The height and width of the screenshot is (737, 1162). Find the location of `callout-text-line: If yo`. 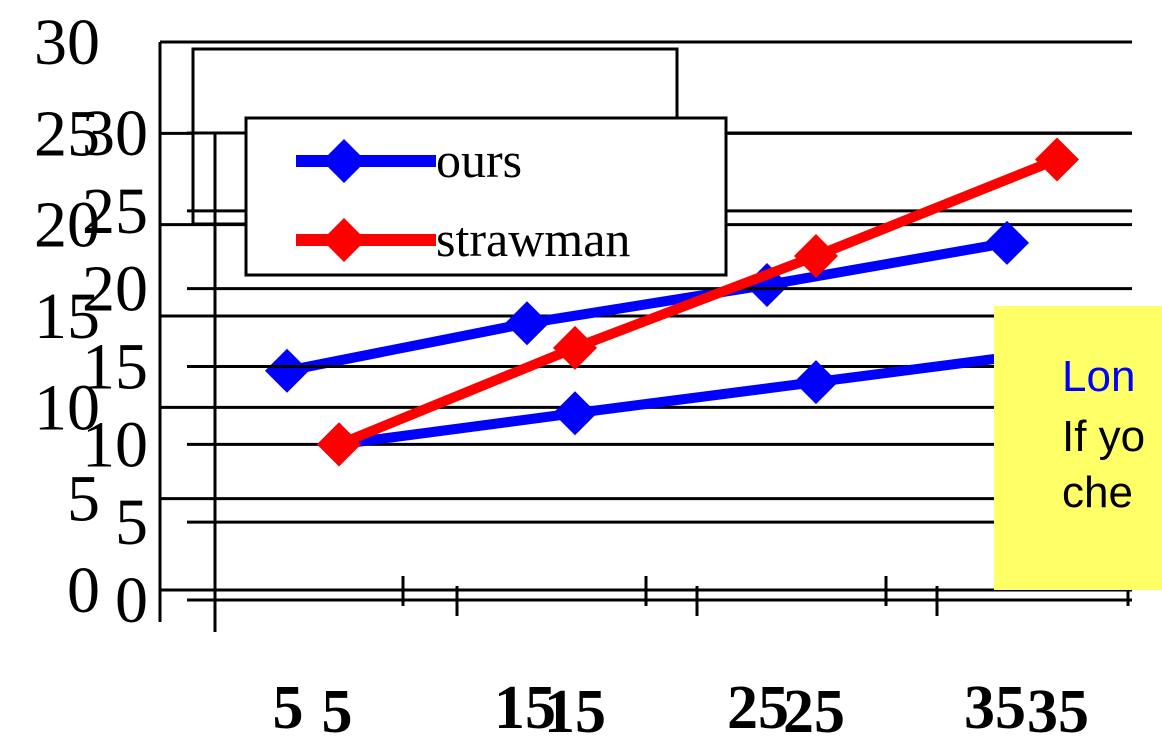

callout-text-line: If yo is located at coordinates (1104, 436).